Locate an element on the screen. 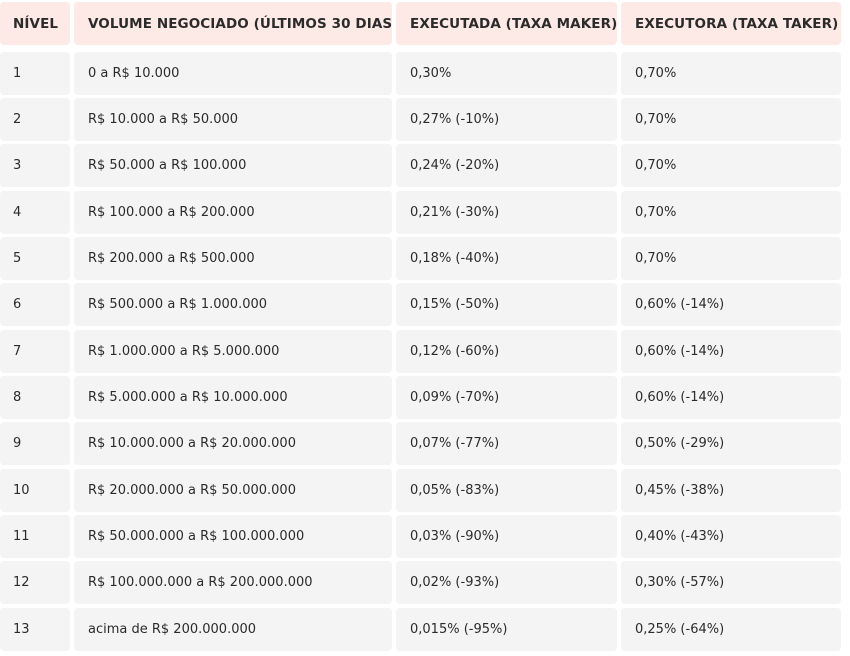 The image size is (850, 656). cell-maker-fee: 0,30% is located at coordinates (506, 73).